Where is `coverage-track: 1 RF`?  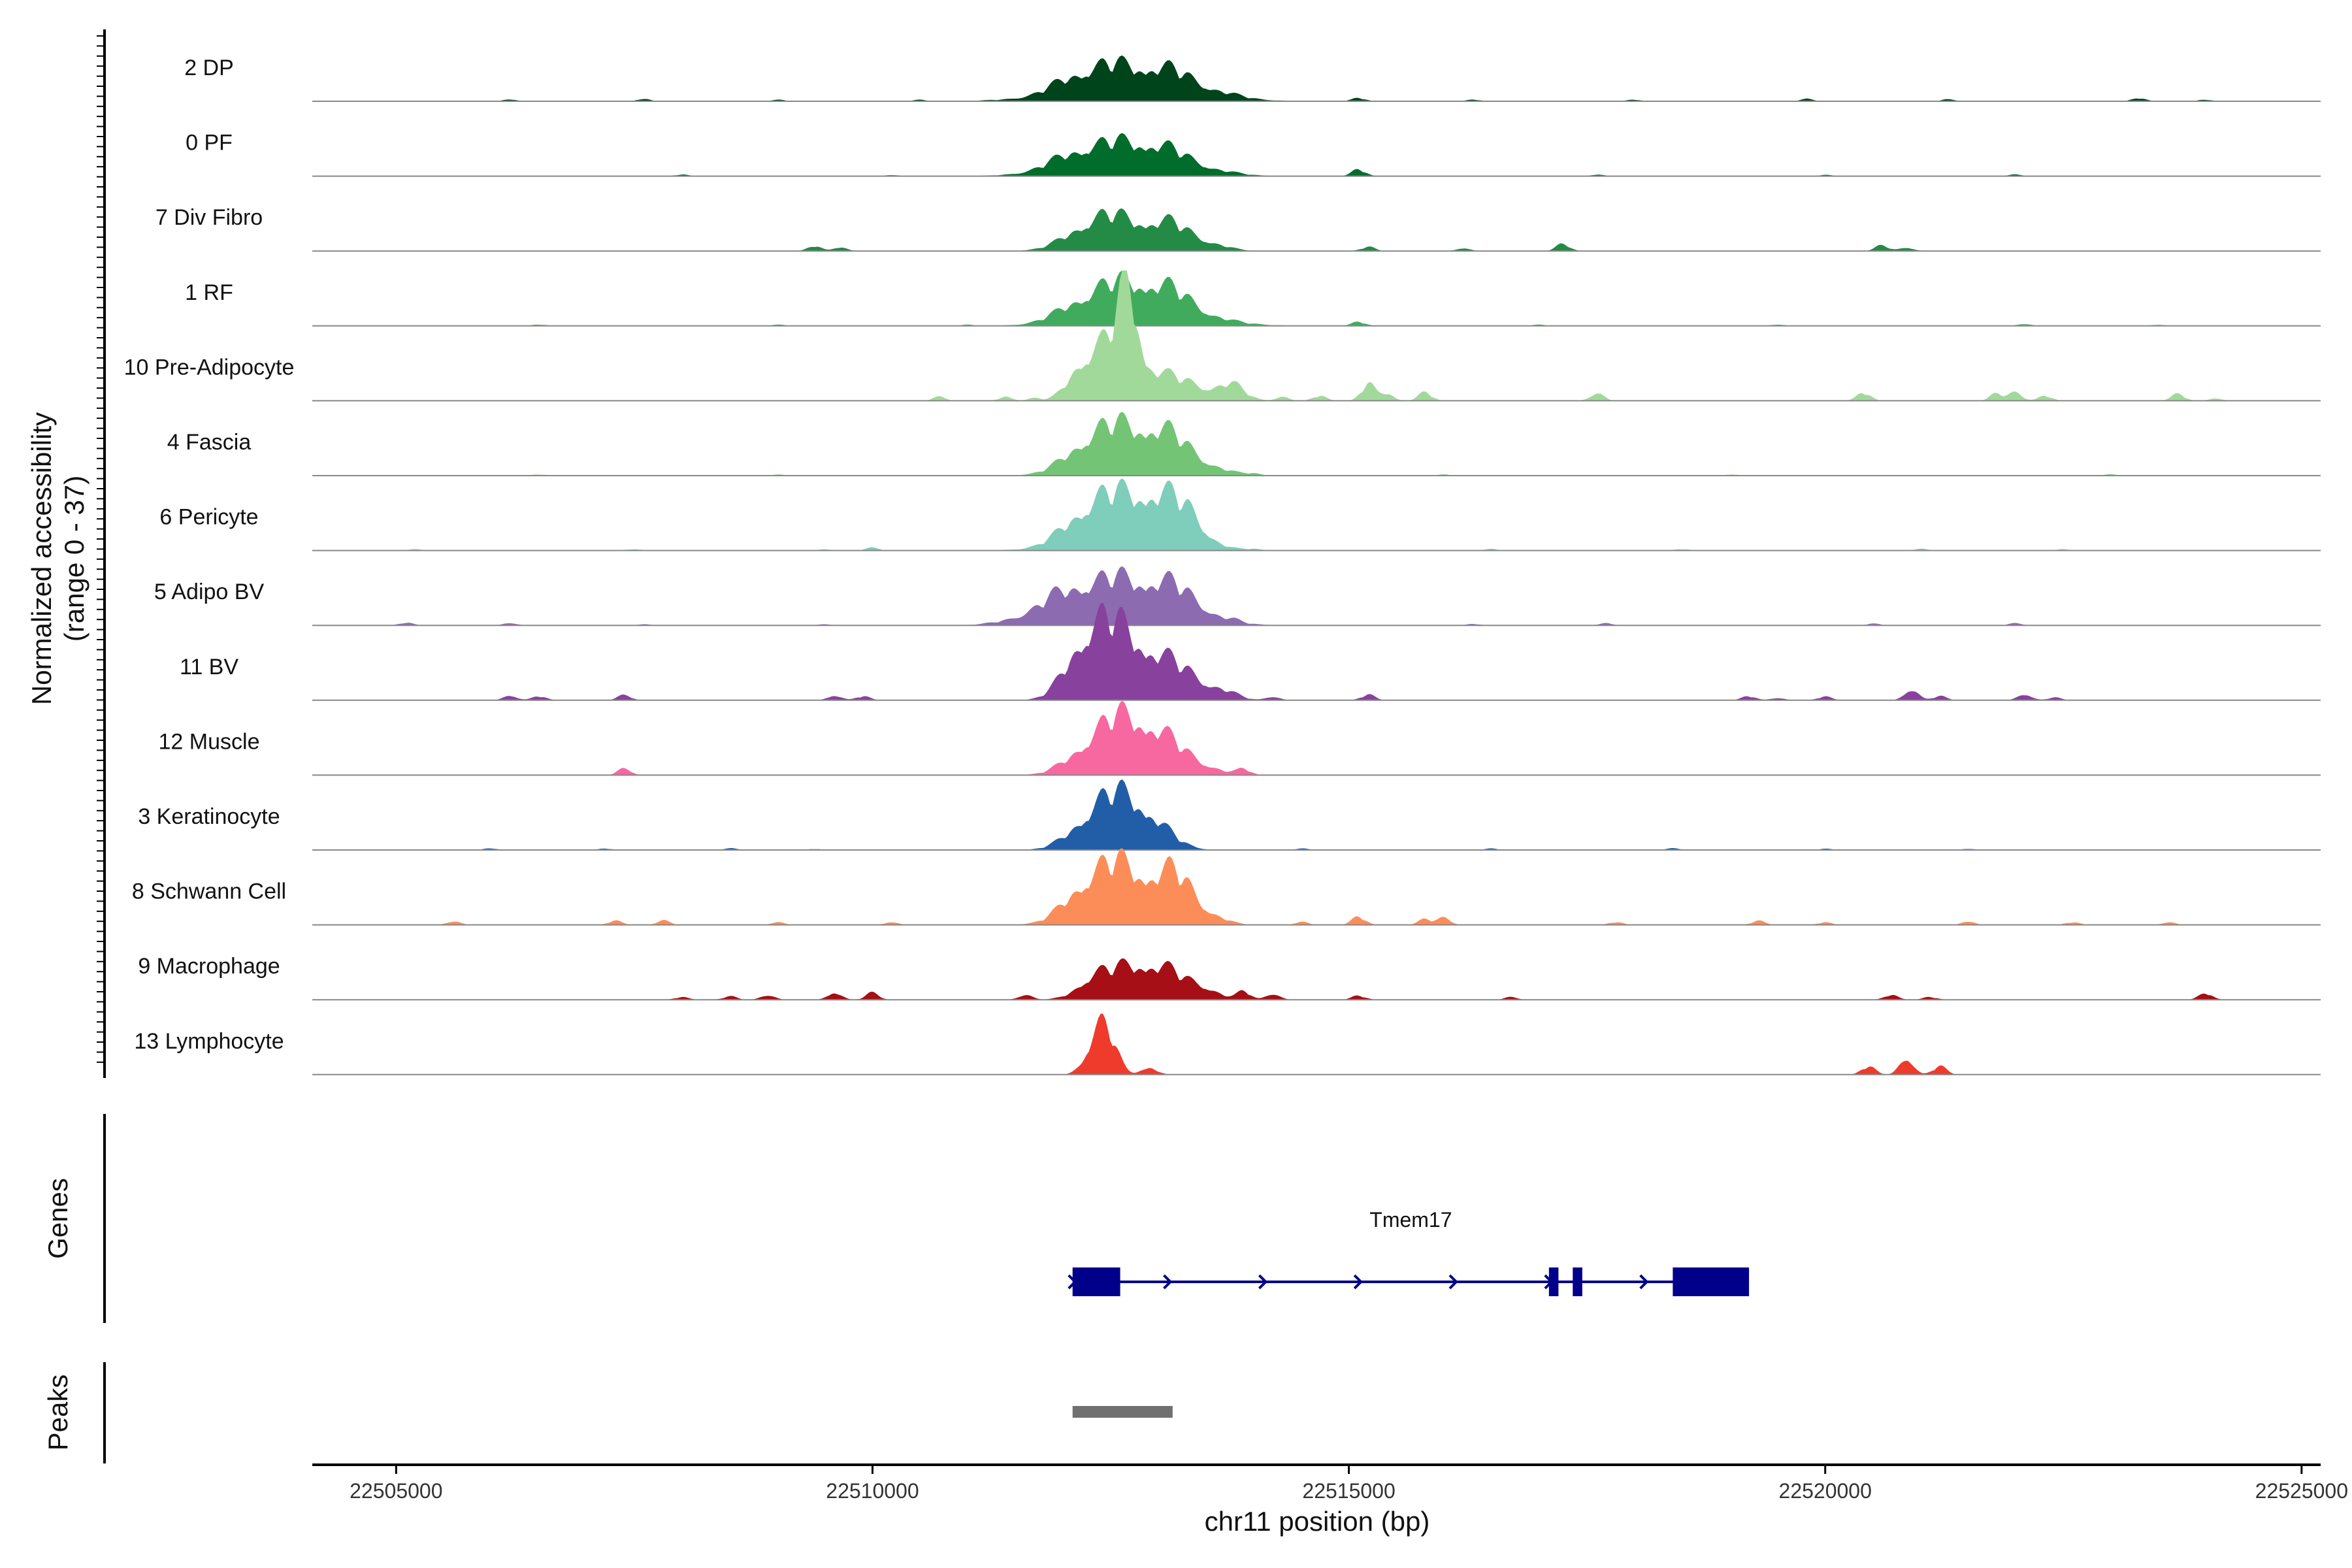 coverage-track: 1 RF is located at coordinates (1253, 298).